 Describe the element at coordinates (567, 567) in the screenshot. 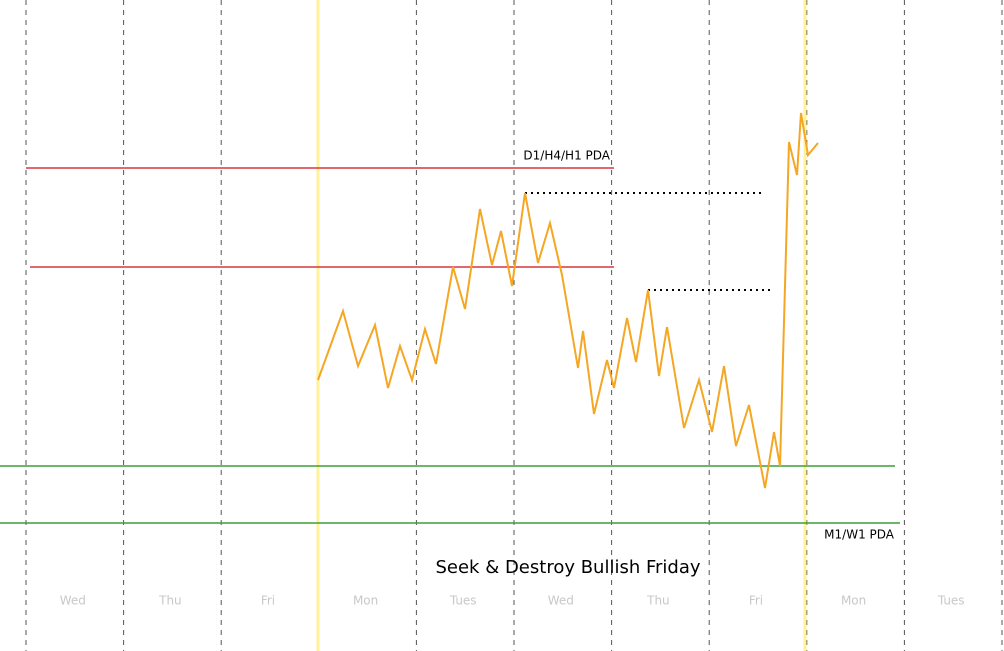

I see `chart-title: Seek & Destroy Bullish Friday` at that location.